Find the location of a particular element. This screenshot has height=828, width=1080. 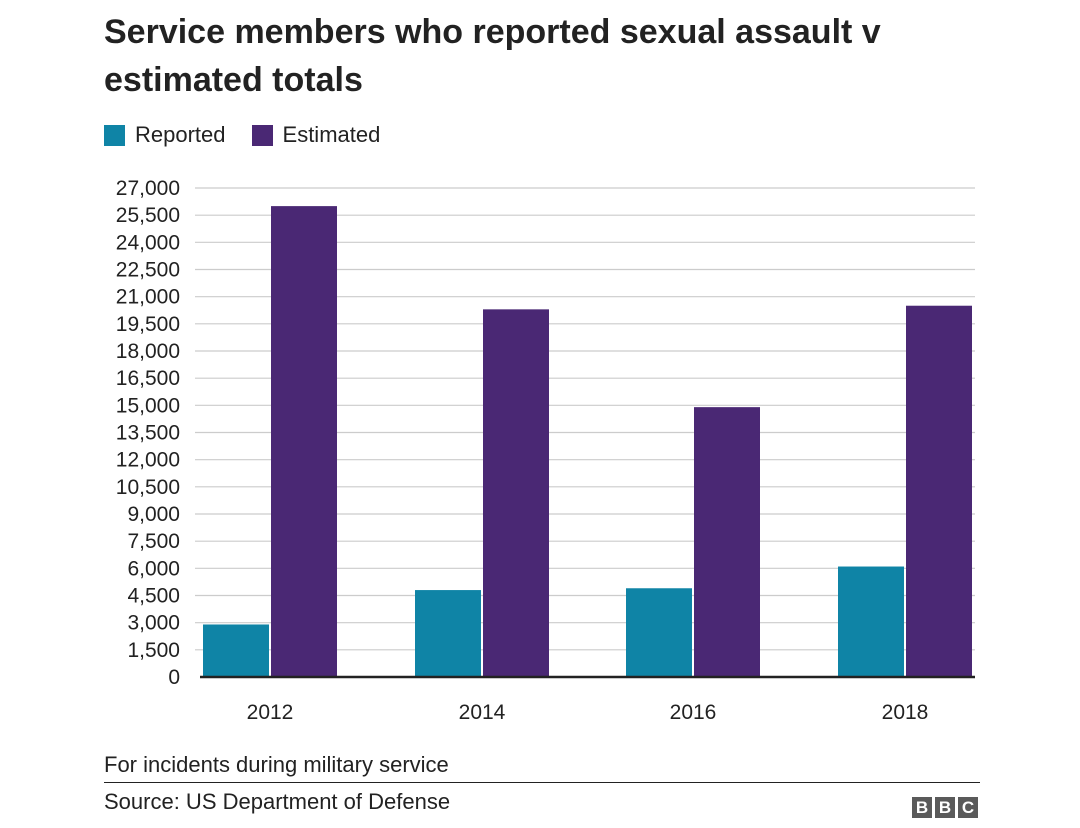

y-tick-label: 27,000 is located at coordinates (148, 188).